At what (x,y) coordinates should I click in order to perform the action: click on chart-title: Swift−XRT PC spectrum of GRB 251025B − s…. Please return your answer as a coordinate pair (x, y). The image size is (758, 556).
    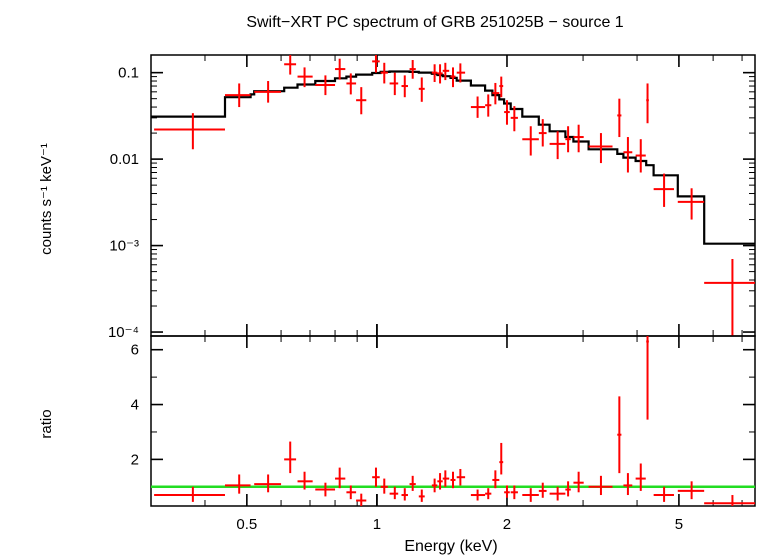
    Looking at the image, I should click on (434, 22).